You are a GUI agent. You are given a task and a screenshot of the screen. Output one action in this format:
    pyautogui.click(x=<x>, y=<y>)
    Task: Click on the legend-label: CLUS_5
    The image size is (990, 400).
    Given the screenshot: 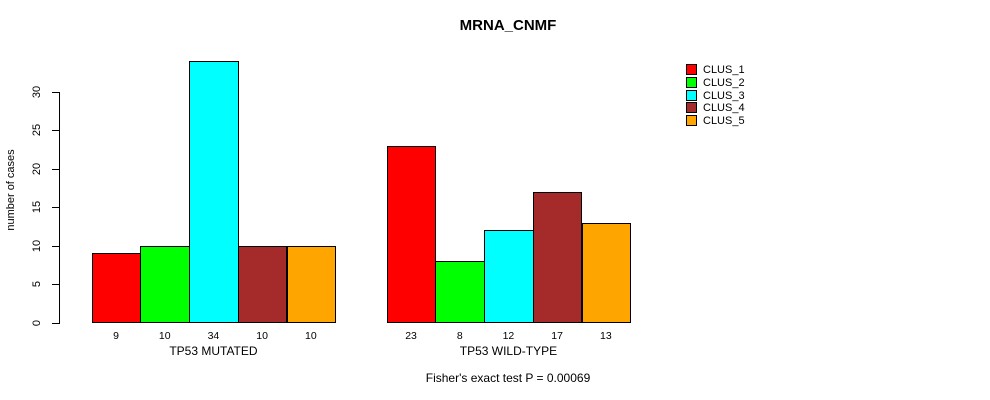 What is the action you would take?
    pyautogui.click(x=724, y=121)
    